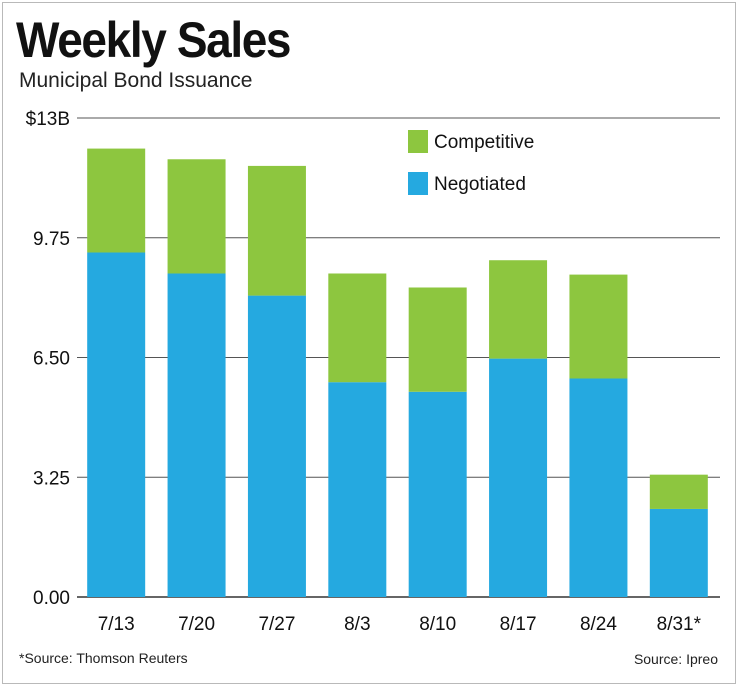 This screenshot has width=740, height=688. Describe the element at coordinates (154, 40) in the screenshot. I see `chart-title: Weekly Sales` at that location.